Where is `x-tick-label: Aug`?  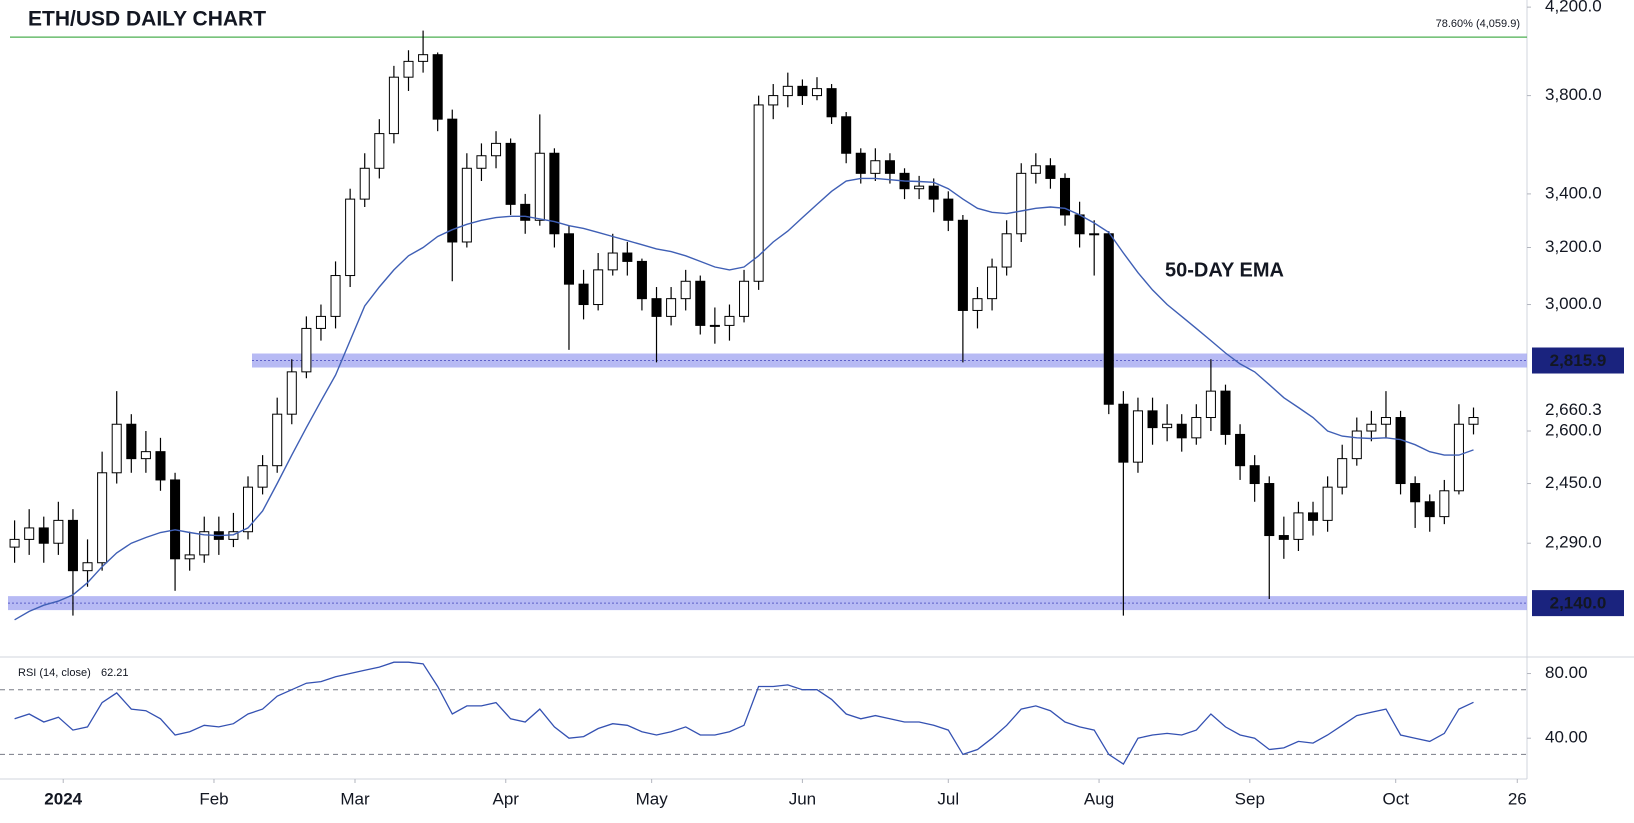
x-tick-label: Aug is located at coordinates (1099, 798).